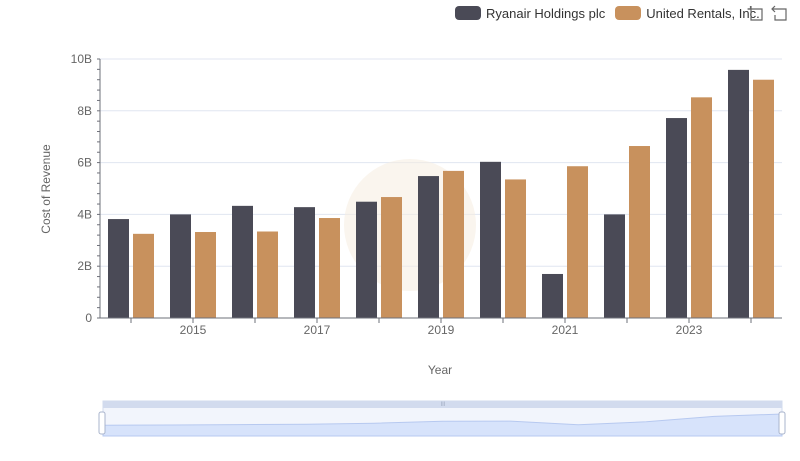 This screenshot has height=461, width=800. What do you see at coordinates (703, 13) in the screenshot?
I see `legend-label-united-rentals: United Rentals, Inc.` at bounding box center [703, 13].